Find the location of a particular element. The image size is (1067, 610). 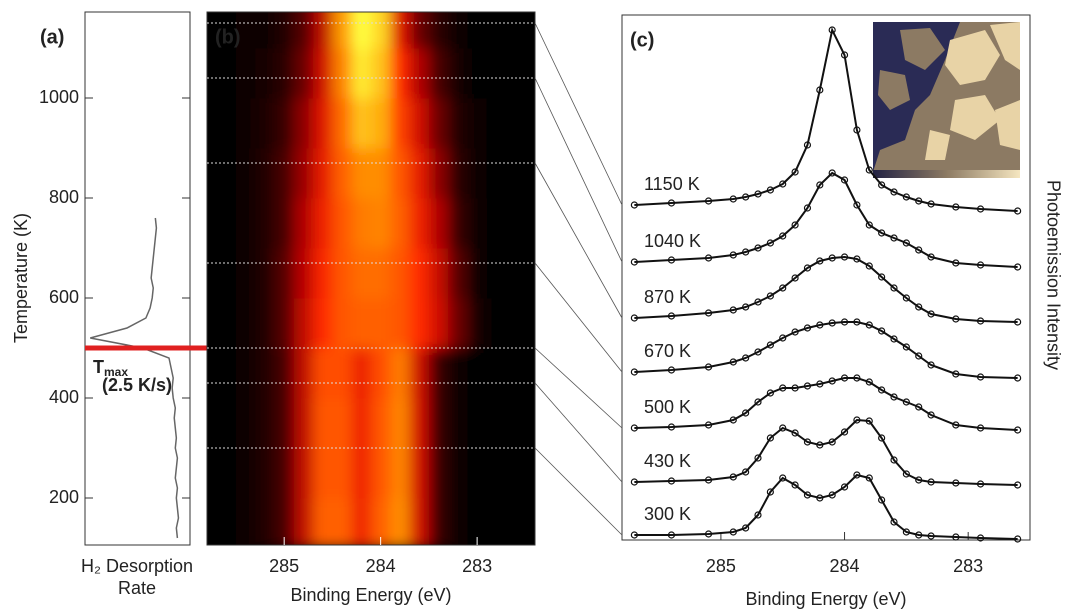

desorption-trace is located at coordinates (135, 378).